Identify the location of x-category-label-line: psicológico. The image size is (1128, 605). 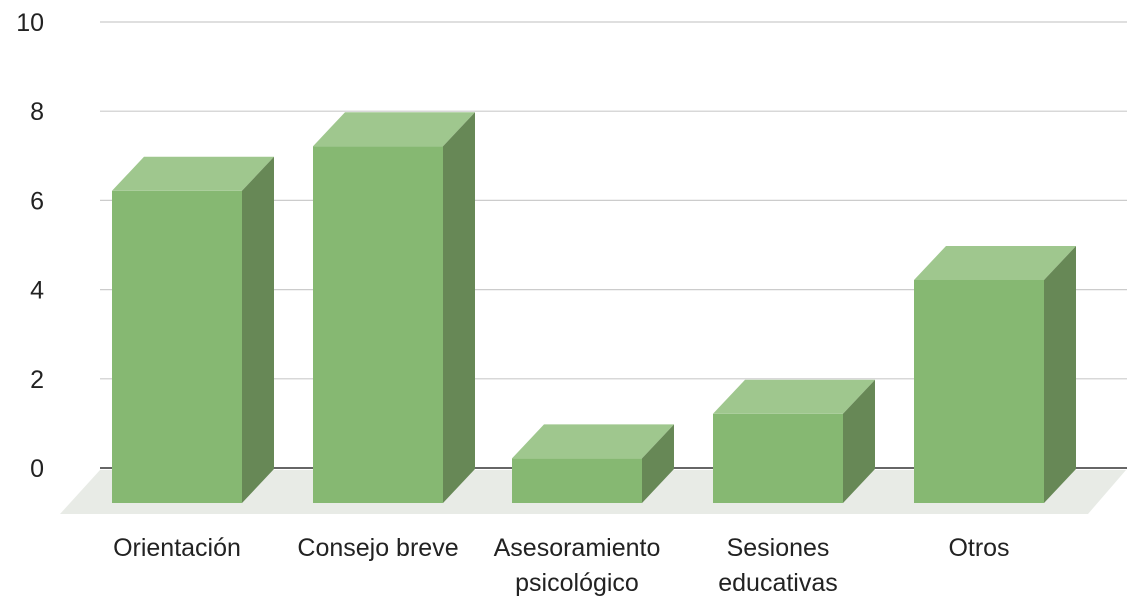
(577, 583).